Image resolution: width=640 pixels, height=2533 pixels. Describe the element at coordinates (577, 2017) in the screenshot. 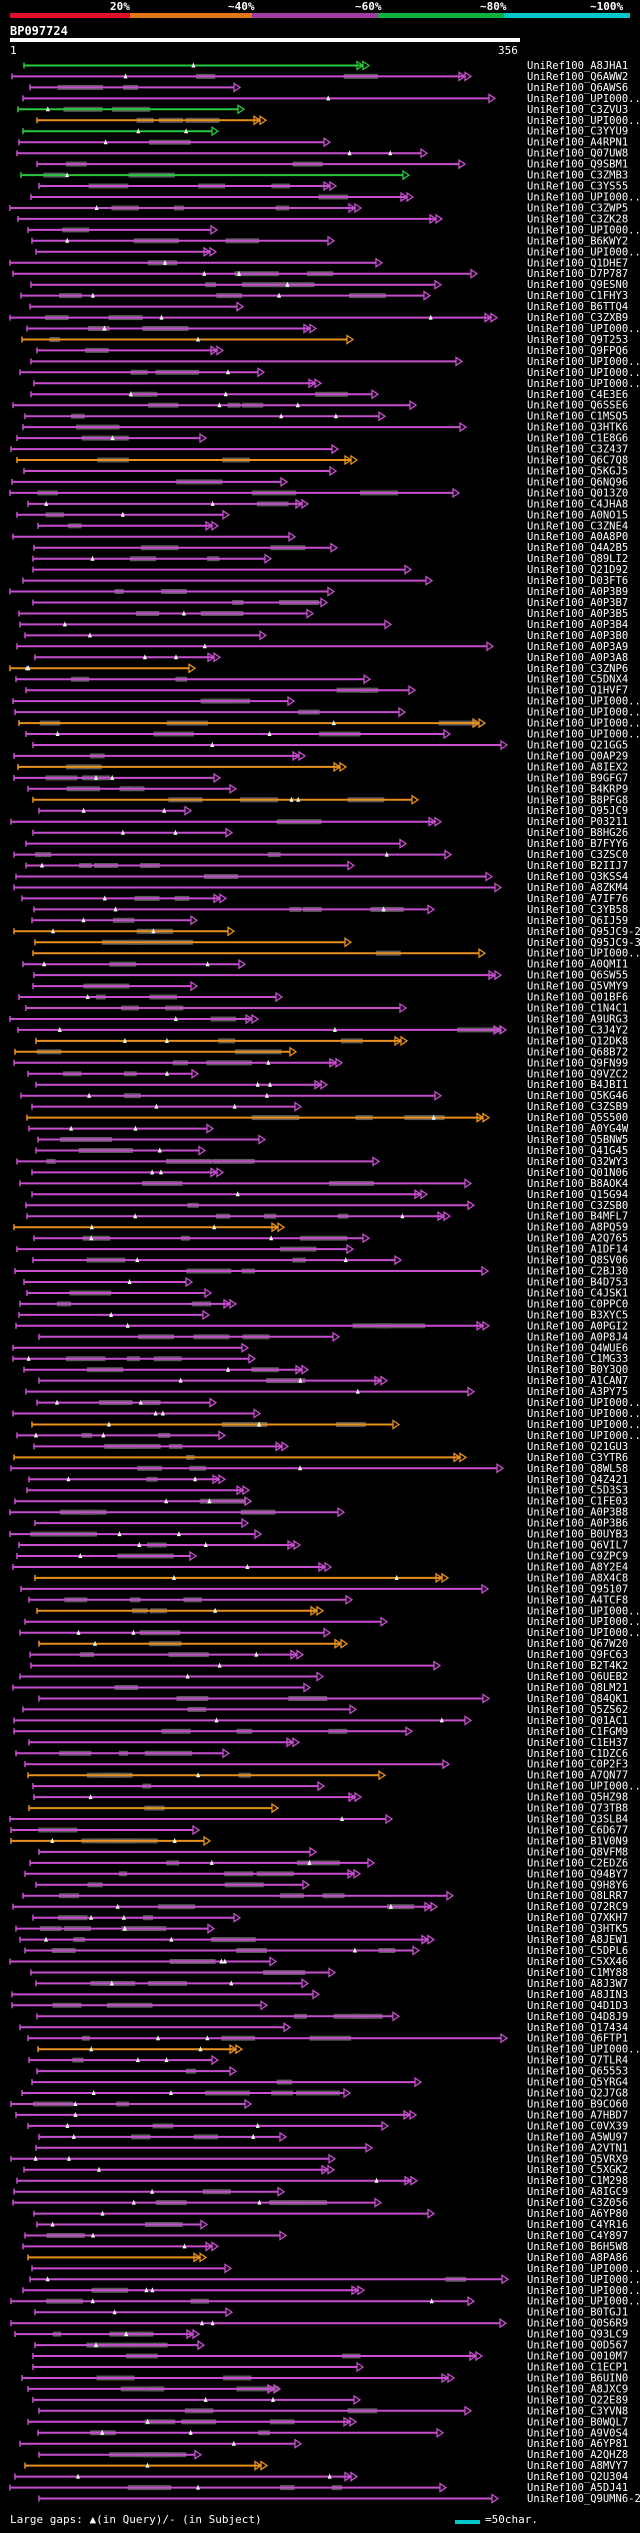

I see `hit-label: UniRef100_Q4D8J9` at that location.